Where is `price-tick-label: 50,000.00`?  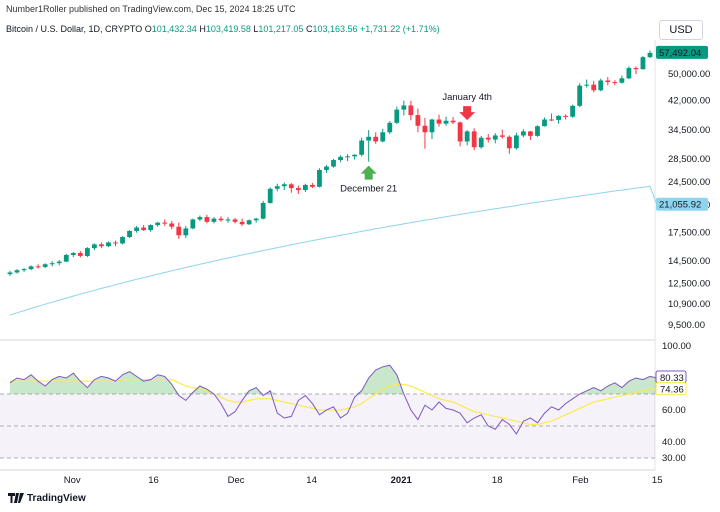
price-tick-label: 50,000.00 is located at coordinates (689, 74).